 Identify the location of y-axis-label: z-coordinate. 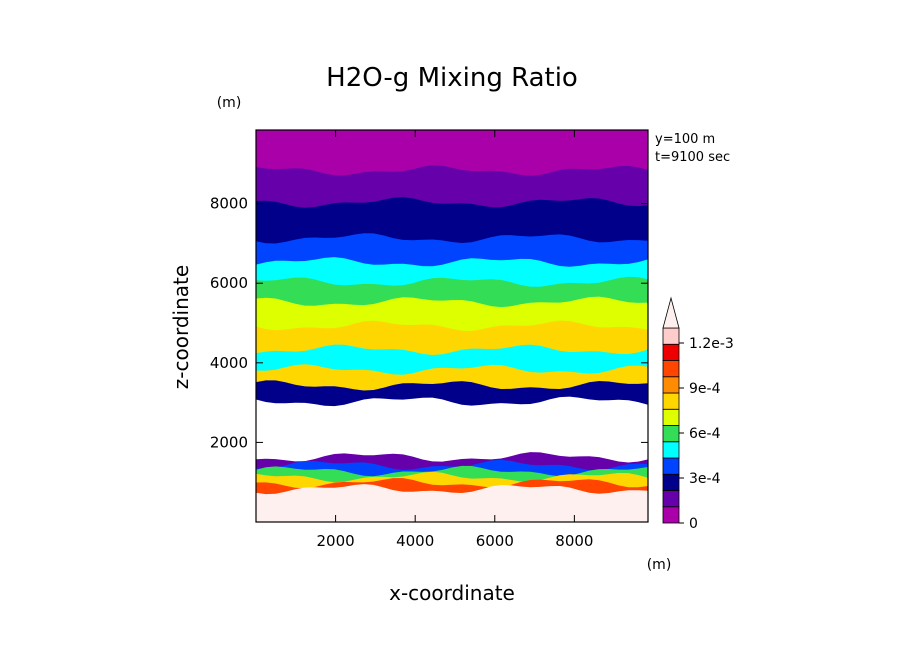
(181, 327).